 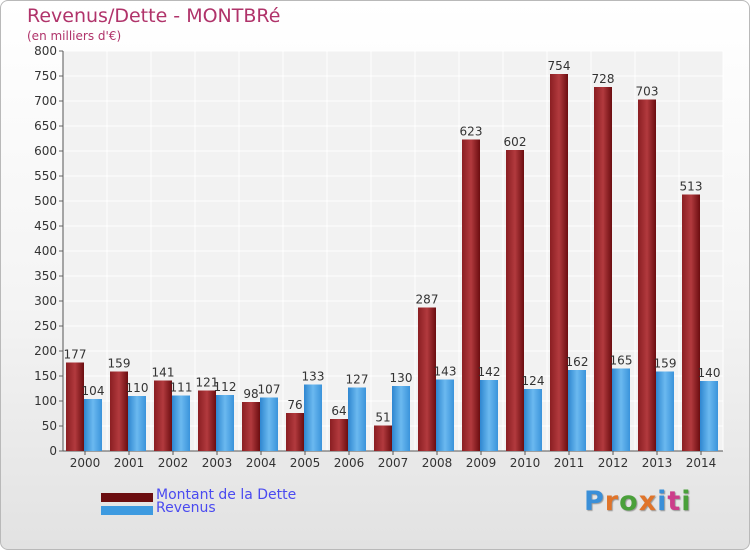 I want to click on data-label-dette: 64, so click(x=338, y=411).